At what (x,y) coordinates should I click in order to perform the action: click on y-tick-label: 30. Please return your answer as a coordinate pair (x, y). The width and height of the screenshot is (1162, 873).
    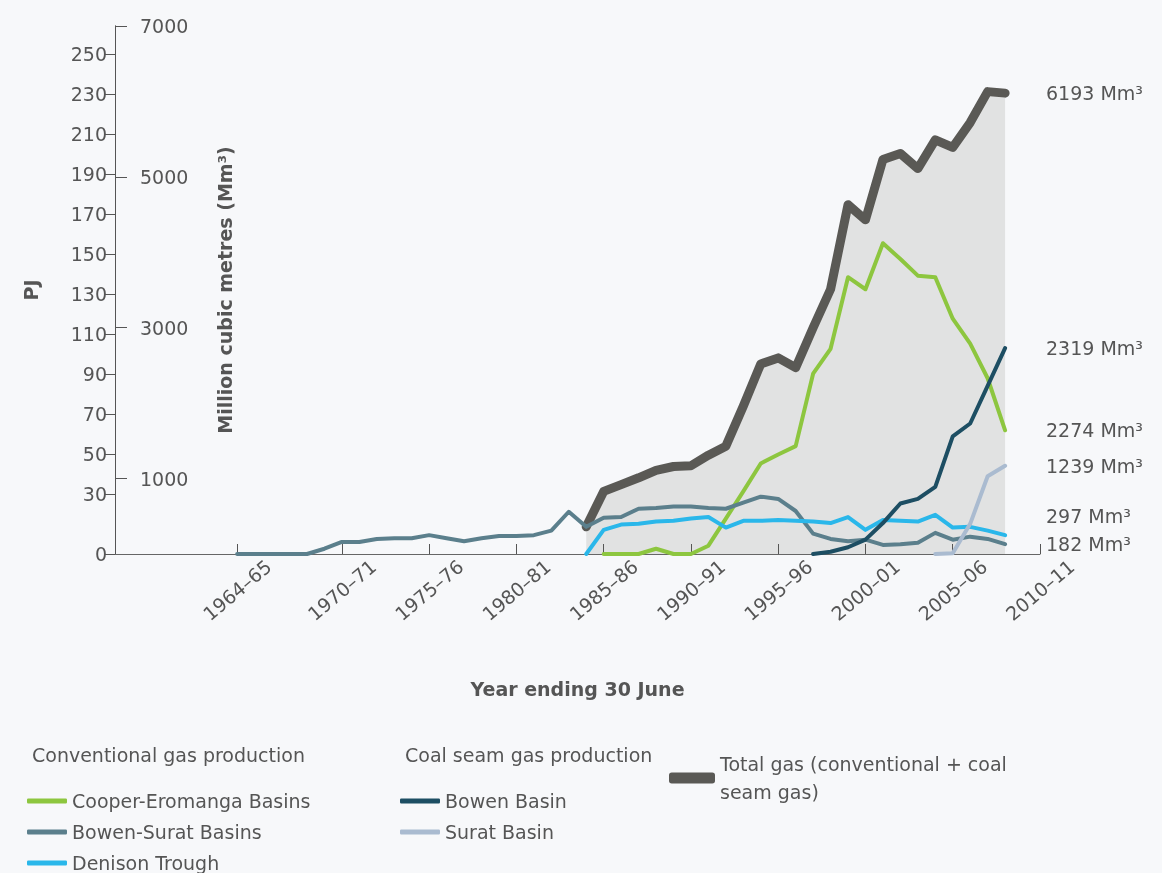
    Looking at the image, I should click on (94, 494).